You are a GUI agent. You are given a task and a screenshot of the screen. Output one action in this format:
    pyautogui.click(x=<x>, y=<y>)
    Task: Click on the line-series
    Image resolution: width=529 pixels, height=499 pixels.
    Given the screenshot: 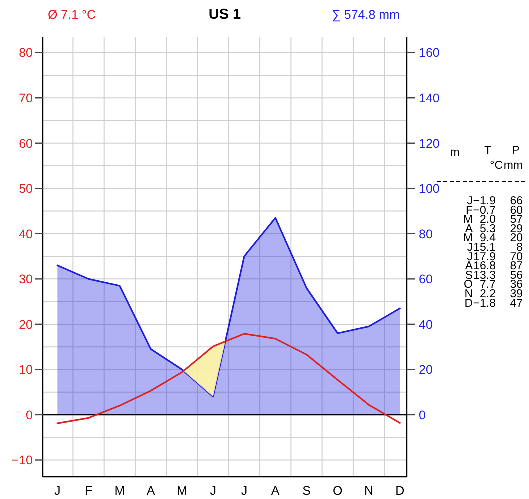 What is the action you would take?
    pyautogui.click(x=228, y=378)
    